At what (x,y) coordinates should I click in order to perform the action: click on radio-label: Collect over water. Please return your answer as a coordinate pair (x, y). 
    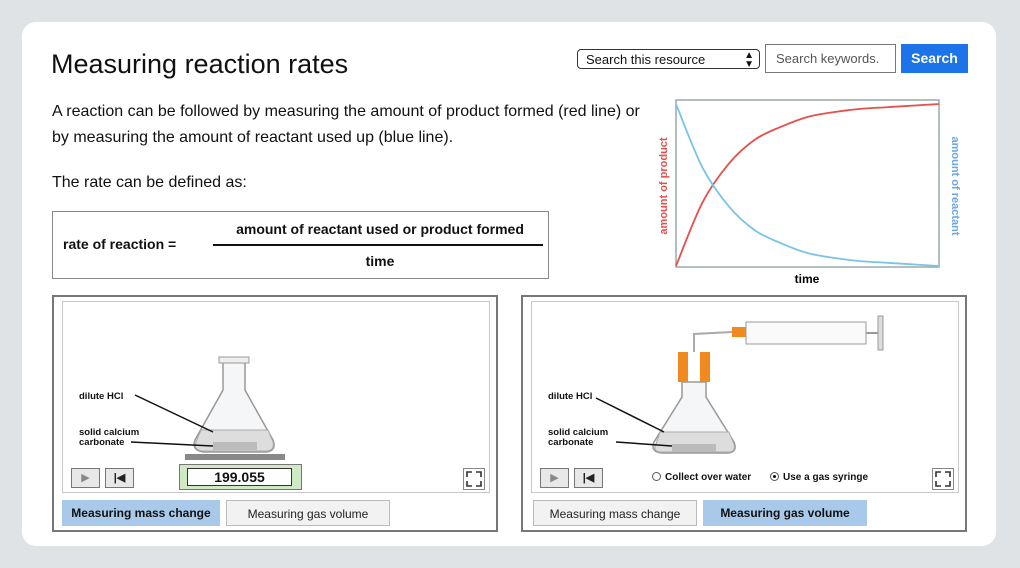
    Looking at the image, I should click on (708, 477).